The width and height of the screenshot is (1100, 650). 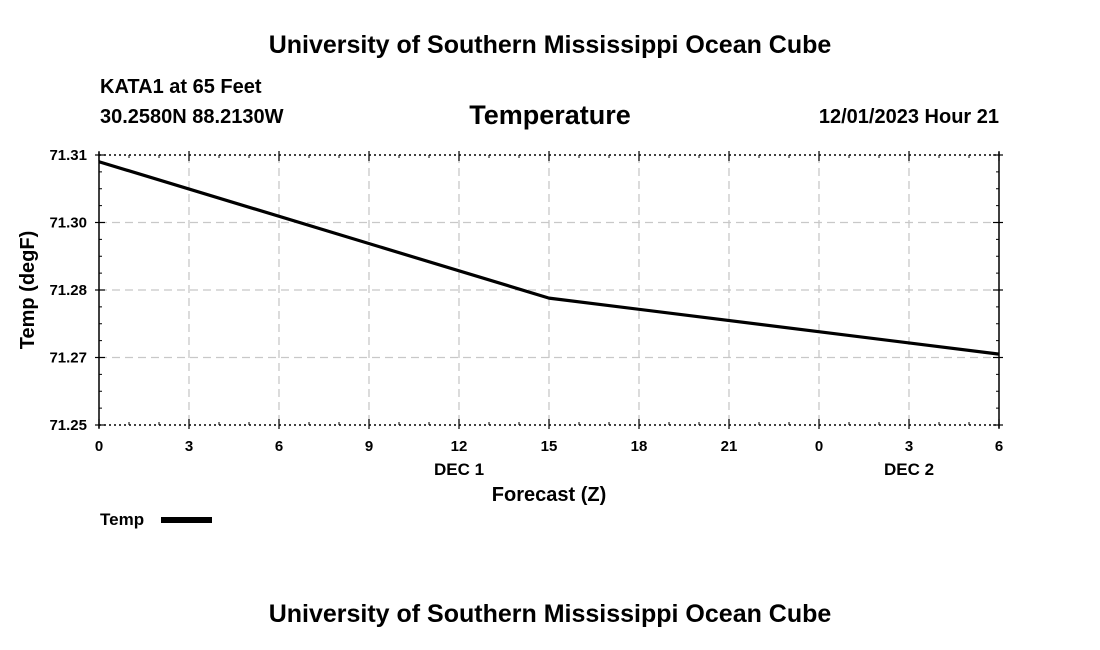 I want to click on y-tick-label: 71.31, so click(x=68, y=155).